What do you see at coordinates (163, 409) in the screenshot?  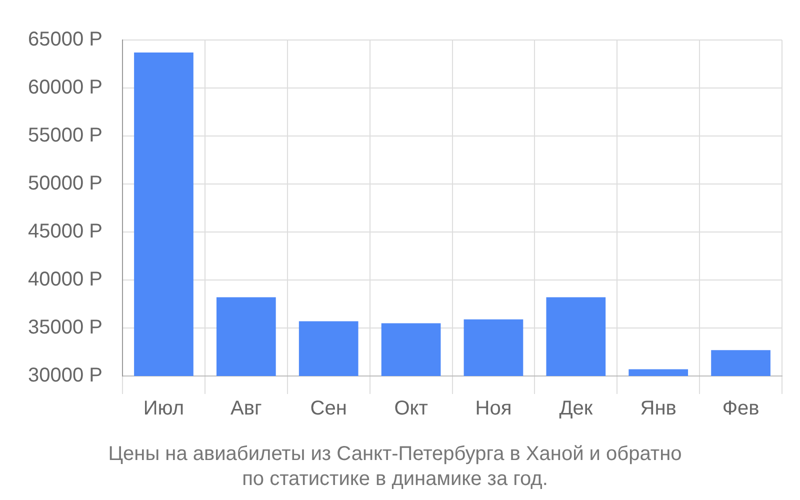 I see `x-tick-label: Июл` at bounding box center [163, 409].